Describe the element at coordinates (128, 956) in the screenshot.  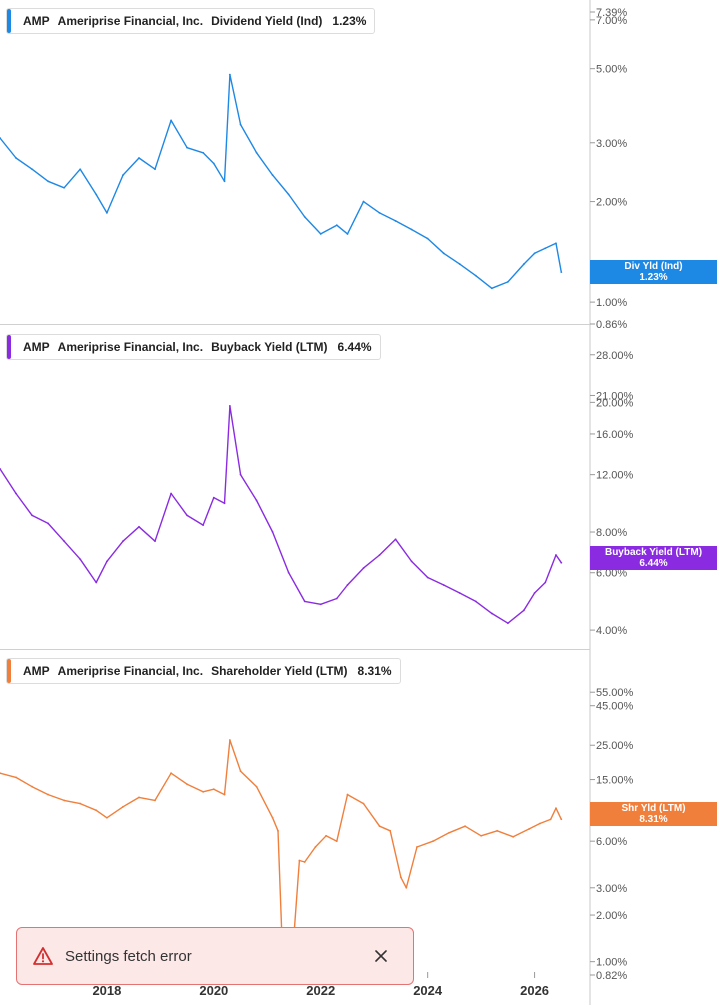
I see `toast-message: Settings fetch error` at that location.